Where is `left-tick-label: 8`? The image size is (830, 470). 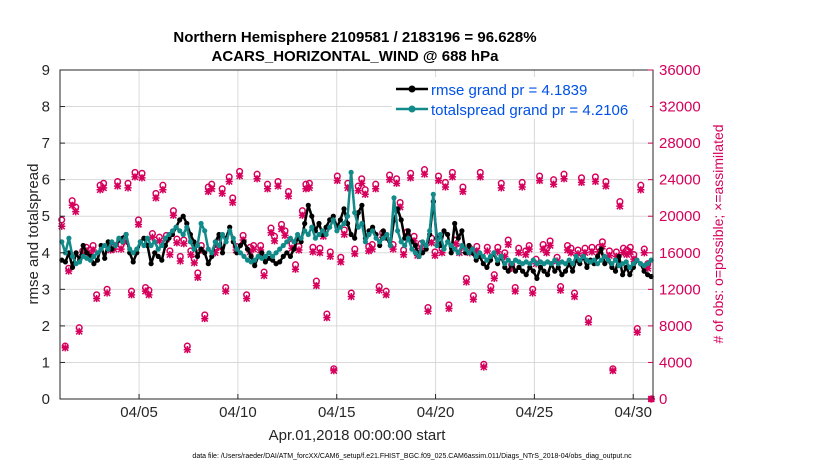 left-tick-label: 8 is located at coordinates (46, 107).